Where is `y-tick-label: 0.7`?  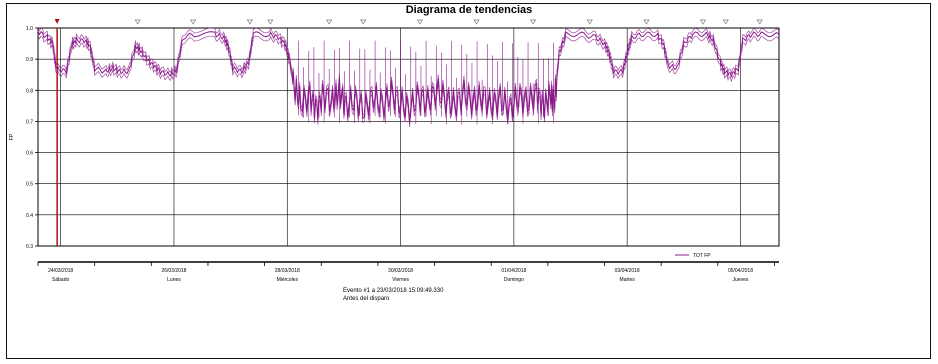 y-tick-label: 0.7 is located at coordinates (29, 122).